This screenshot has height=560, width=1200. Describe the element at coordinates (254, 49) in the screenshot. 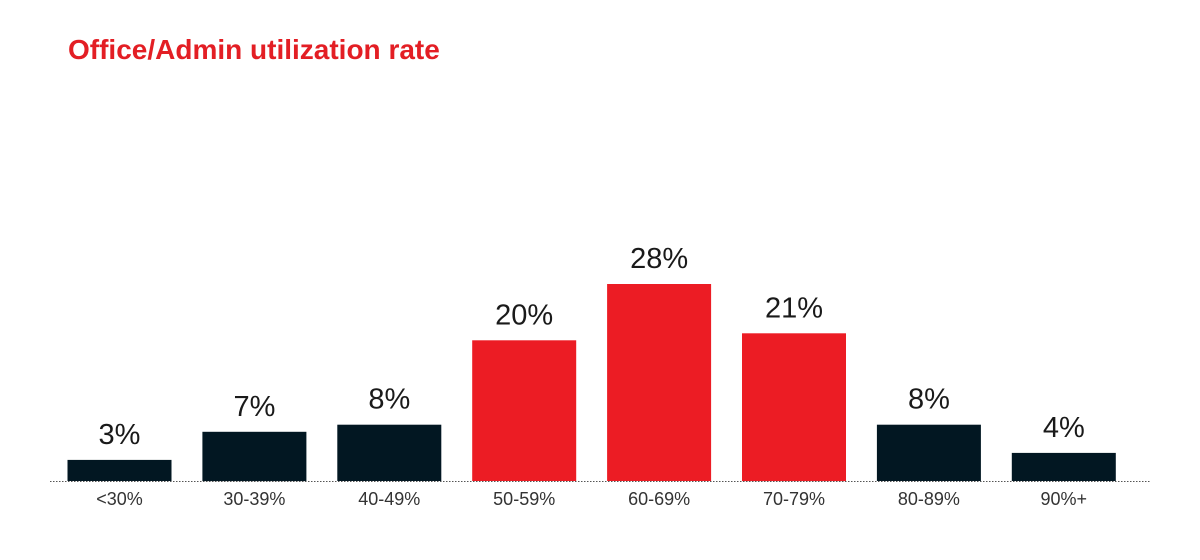

I see `chart-title: Office/Admin utilization rate` at that location.